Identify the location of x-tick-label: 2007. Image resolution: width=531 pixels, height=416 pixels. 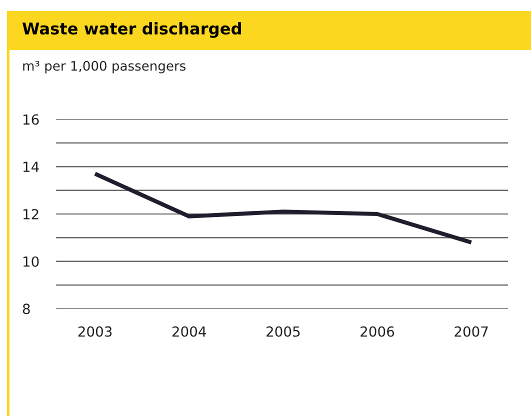
(471, 331).